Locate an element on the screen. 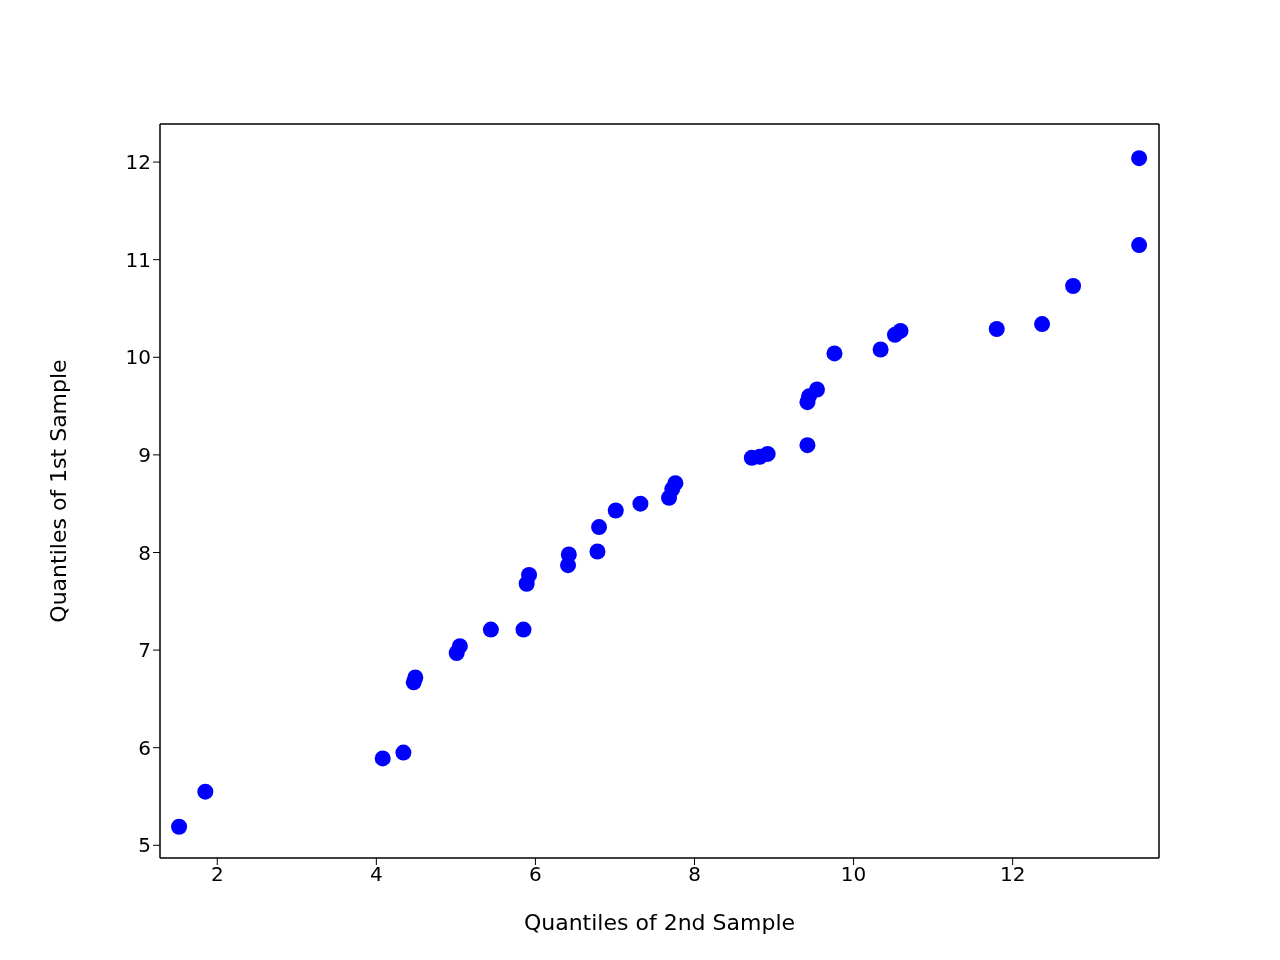 The width and height of the screenshot is (1280, 960). y-tick-label: 10 is located at coordinates (138, 357).